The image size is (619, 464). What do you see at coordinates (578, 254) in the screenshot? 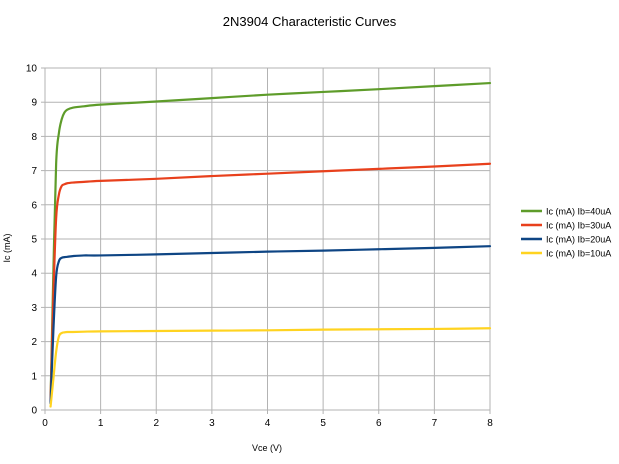
I see `legend-entry-label: Ic (mA) Ib=10uA` at bounding box center [578, 254].